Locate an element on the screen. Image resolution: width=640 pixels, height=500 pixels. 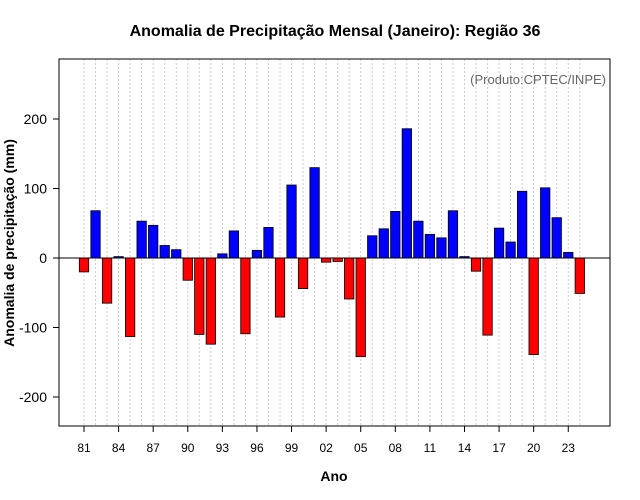
bar-1990 is located at coordinates (187, 269).